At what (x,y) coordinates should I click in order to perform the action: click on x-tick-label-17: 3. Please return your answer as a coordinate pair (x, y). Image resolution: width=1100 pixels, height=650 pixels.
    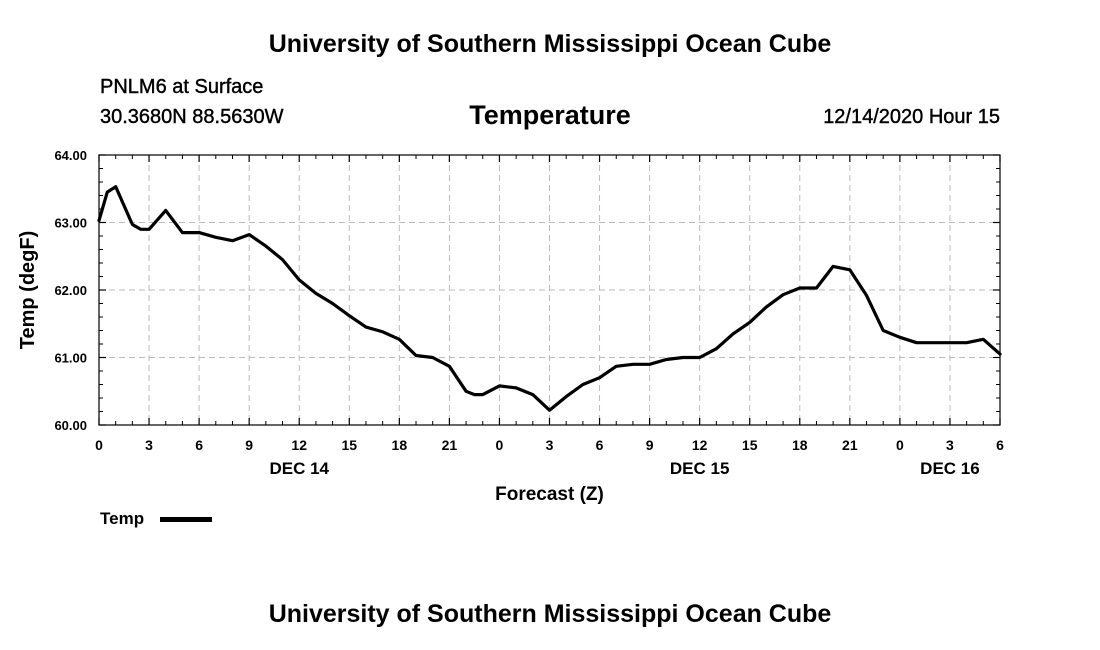
    Looking at the image, I should click on (950, 445).